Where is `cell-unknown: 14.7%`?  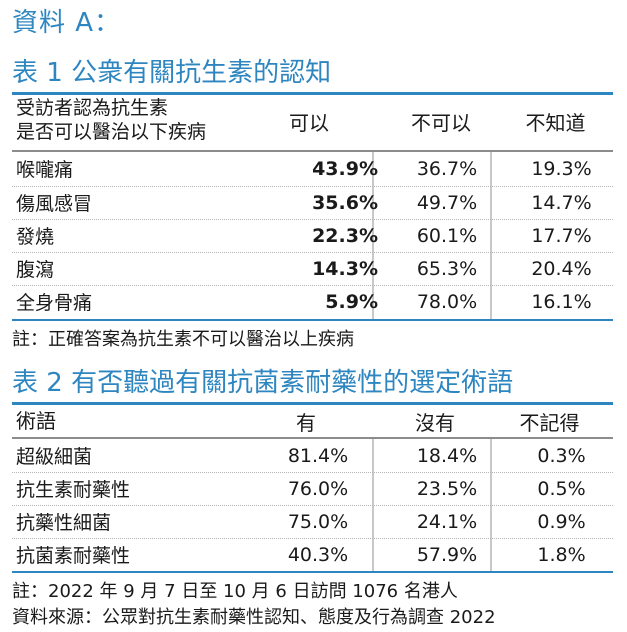
cell-unknown: 14.7% is located at coordinates (561, 202).